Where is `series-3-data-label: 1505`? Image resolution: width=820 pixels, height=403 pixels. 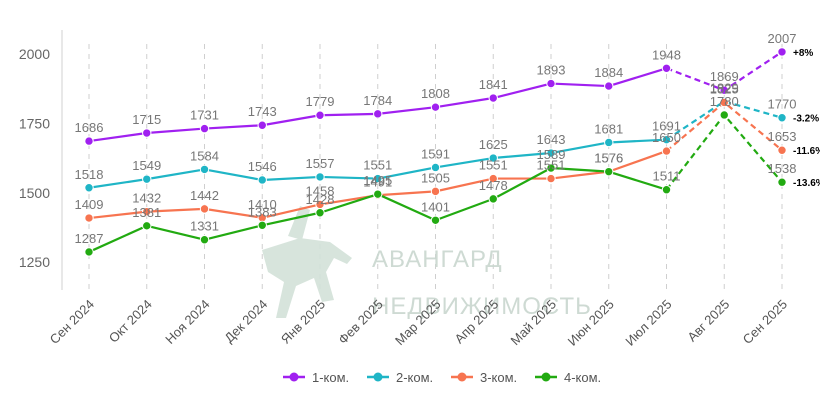
series-3-data-label: 1505 is located at coordinates (435, 177).